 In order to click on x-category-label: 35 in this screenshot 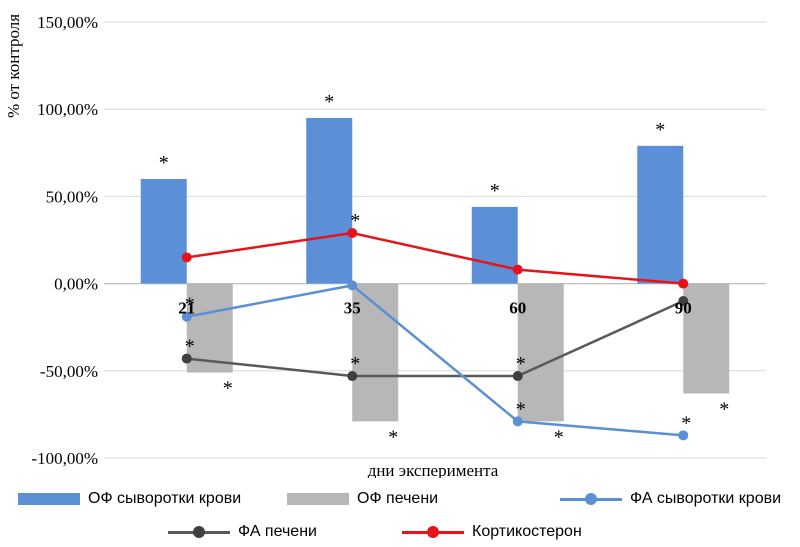, I will do `click(352, 308)`.